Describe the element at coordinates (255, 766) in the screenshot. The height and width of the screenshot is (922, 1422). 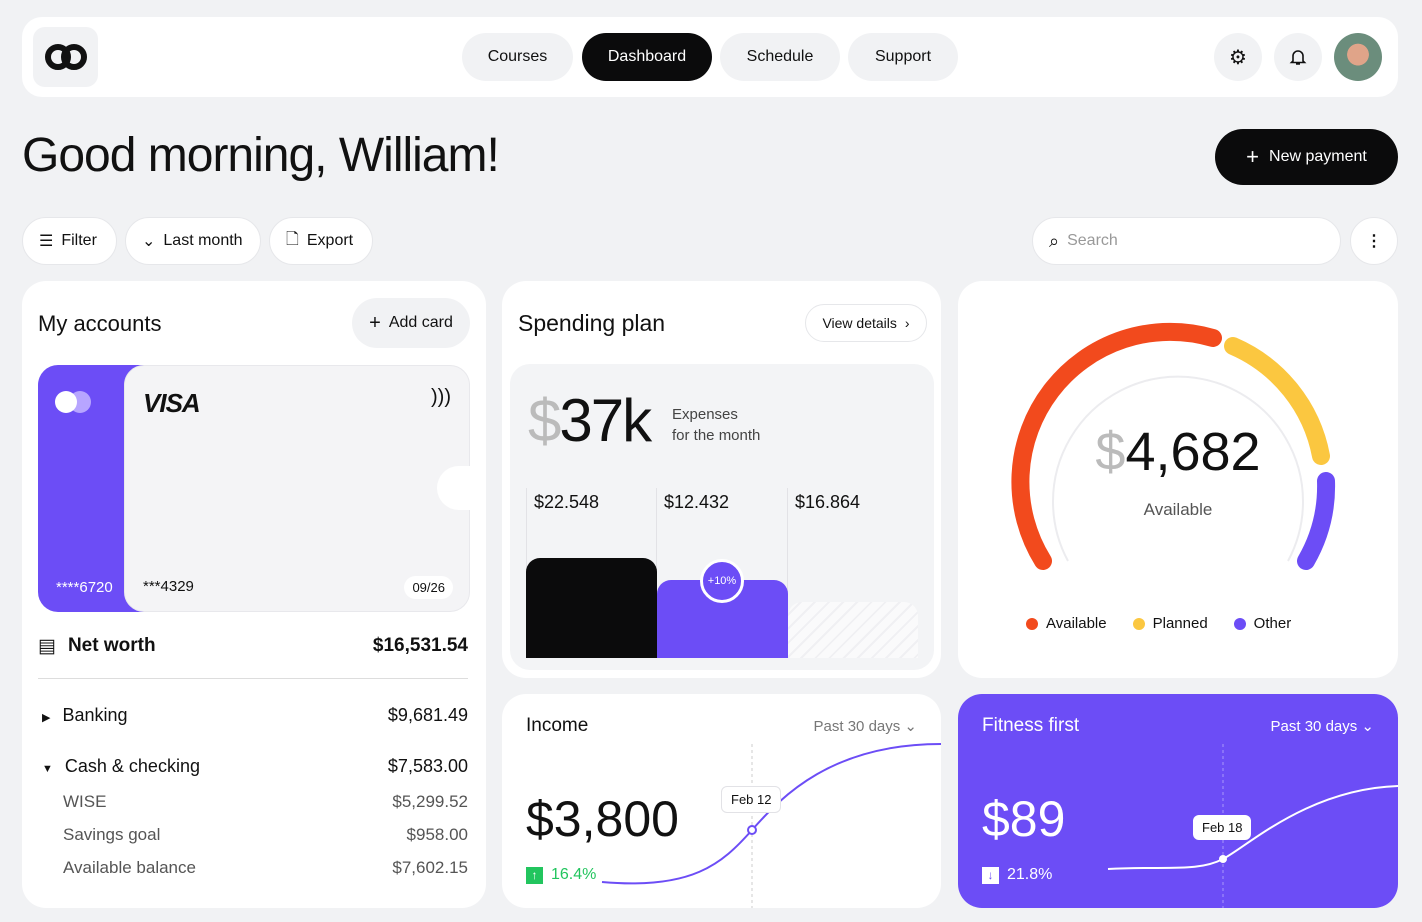
I see `cash-checking-row: ▼ Cash & checking $7,583.00` at that location.